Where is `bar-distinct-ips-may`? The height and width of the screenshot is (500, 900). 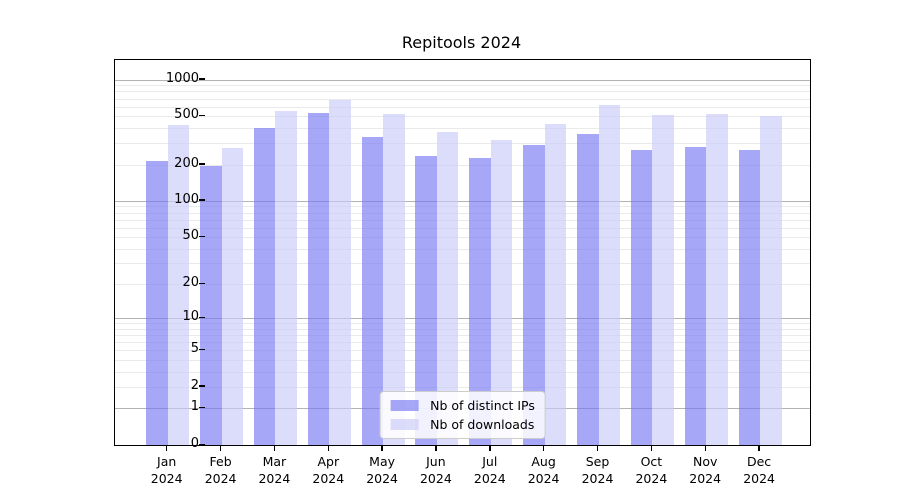
bar-distinct-ips-may is located at coordinates (372, 291).